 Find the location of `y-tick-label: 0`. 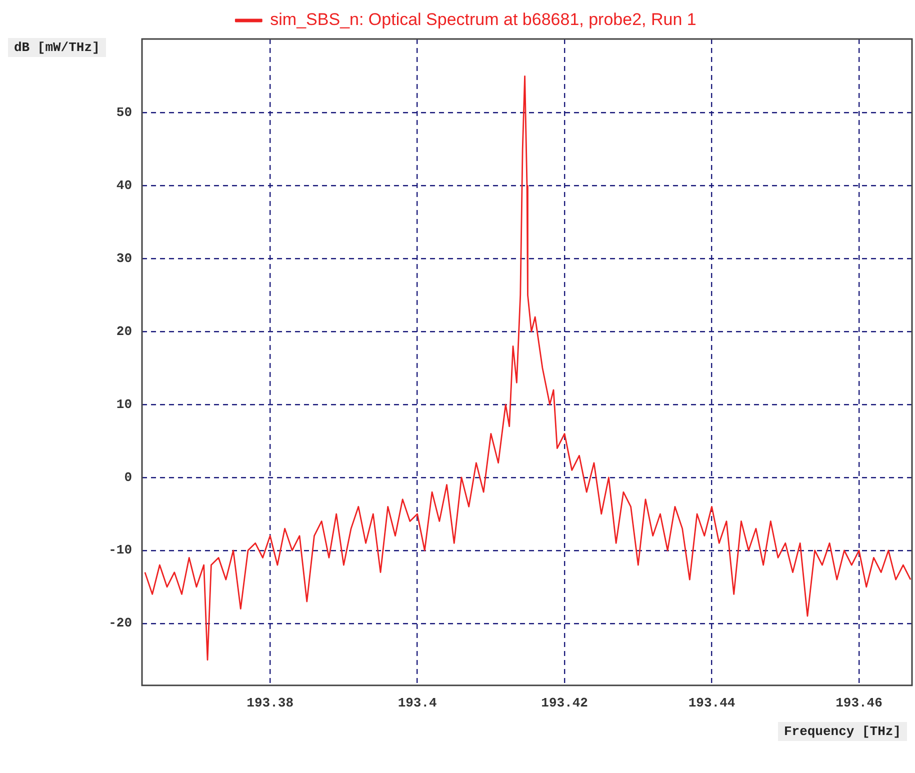

y-tick-label: 0 is located at coordinates (128, 477).